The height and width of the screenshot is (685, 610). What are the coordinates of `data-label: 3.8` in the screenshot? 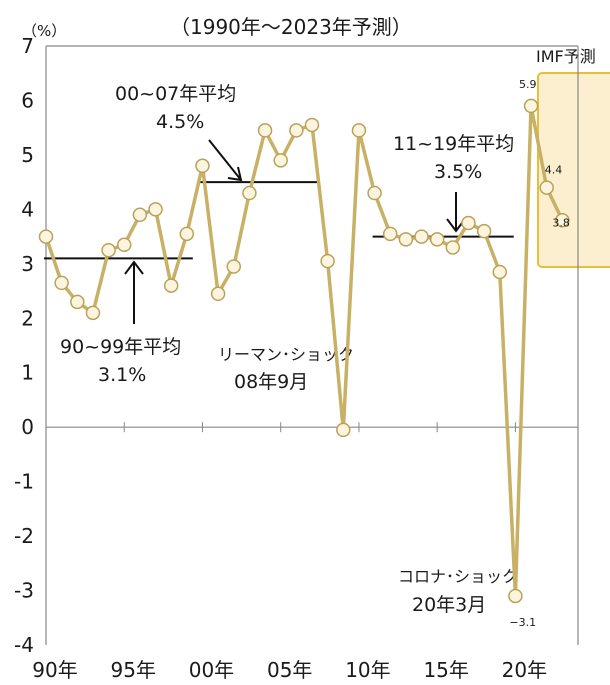 It's located at (561, 222).